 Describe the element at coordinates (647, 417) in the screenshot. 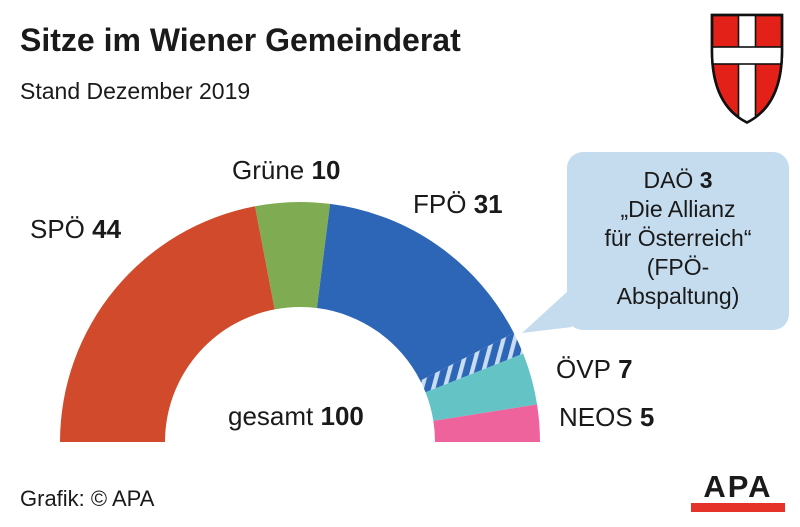

I see `party-seats: 5` at that location.